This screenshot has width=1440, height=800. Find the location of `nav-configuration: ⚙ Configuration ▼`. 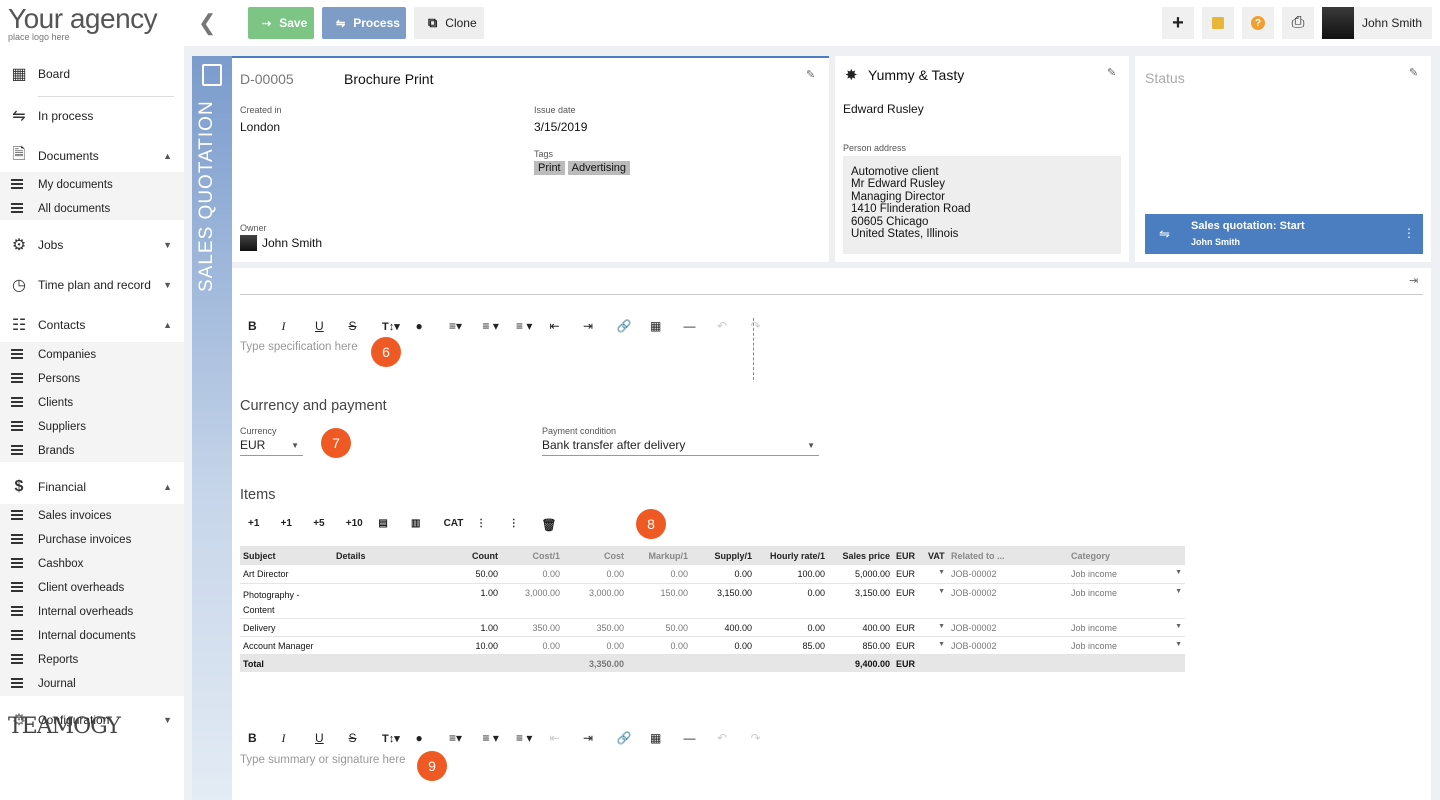

nav-configuration: ⚙ Configuration ▼ is located at coordinates (92, 720).